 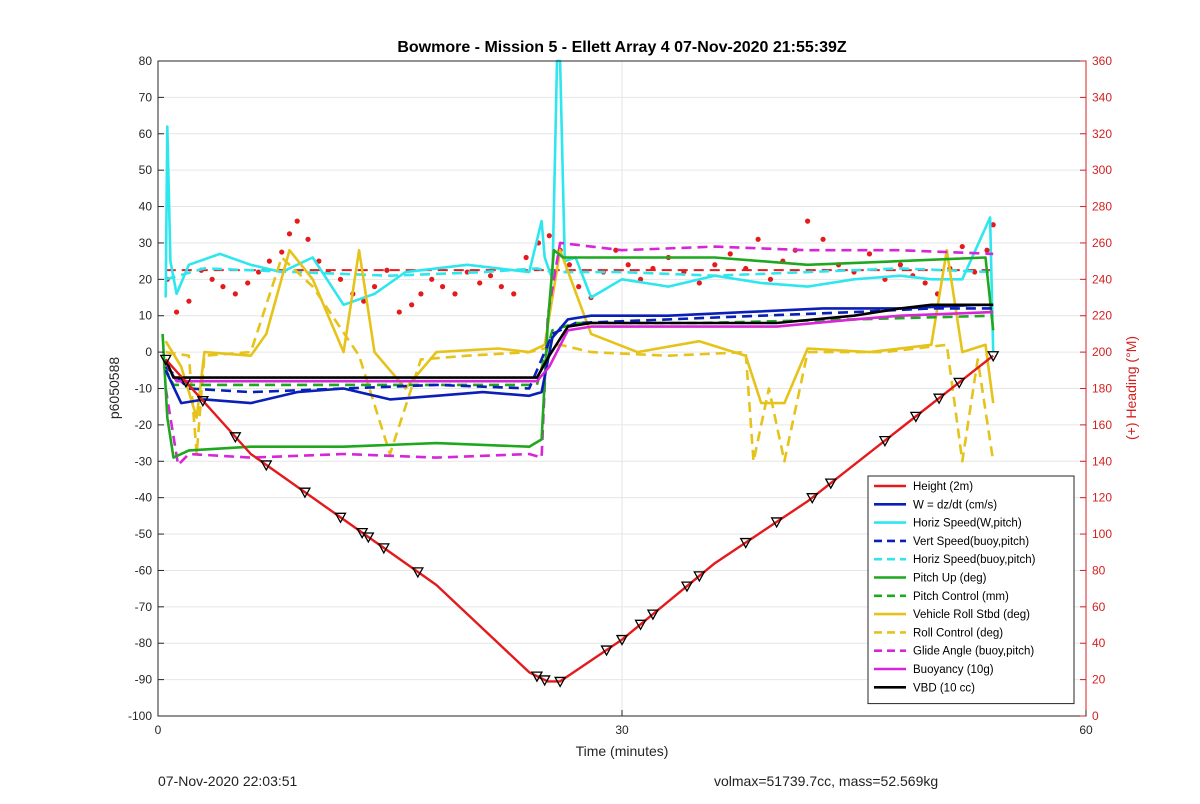 What do you see at coordinates (146, 61) in the screenshot?
I see `y-tick-label: 80` at bounding box center [146, 61].